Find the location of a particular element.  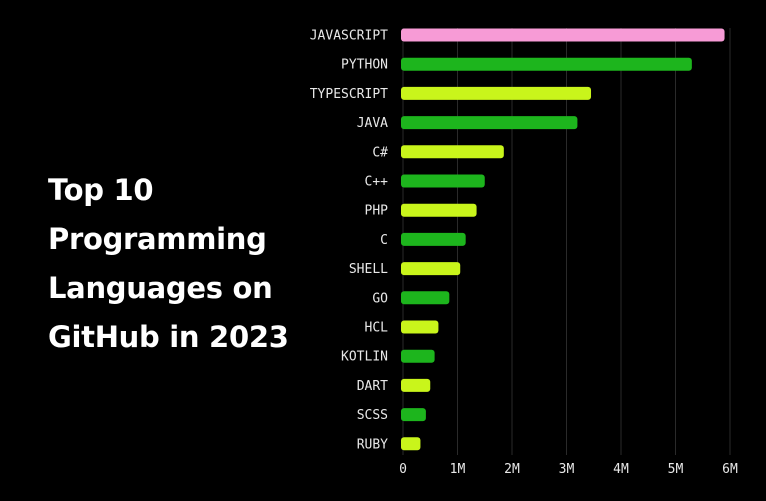

category-label: TYPESCRIPT is located at coordinates (349, 94).